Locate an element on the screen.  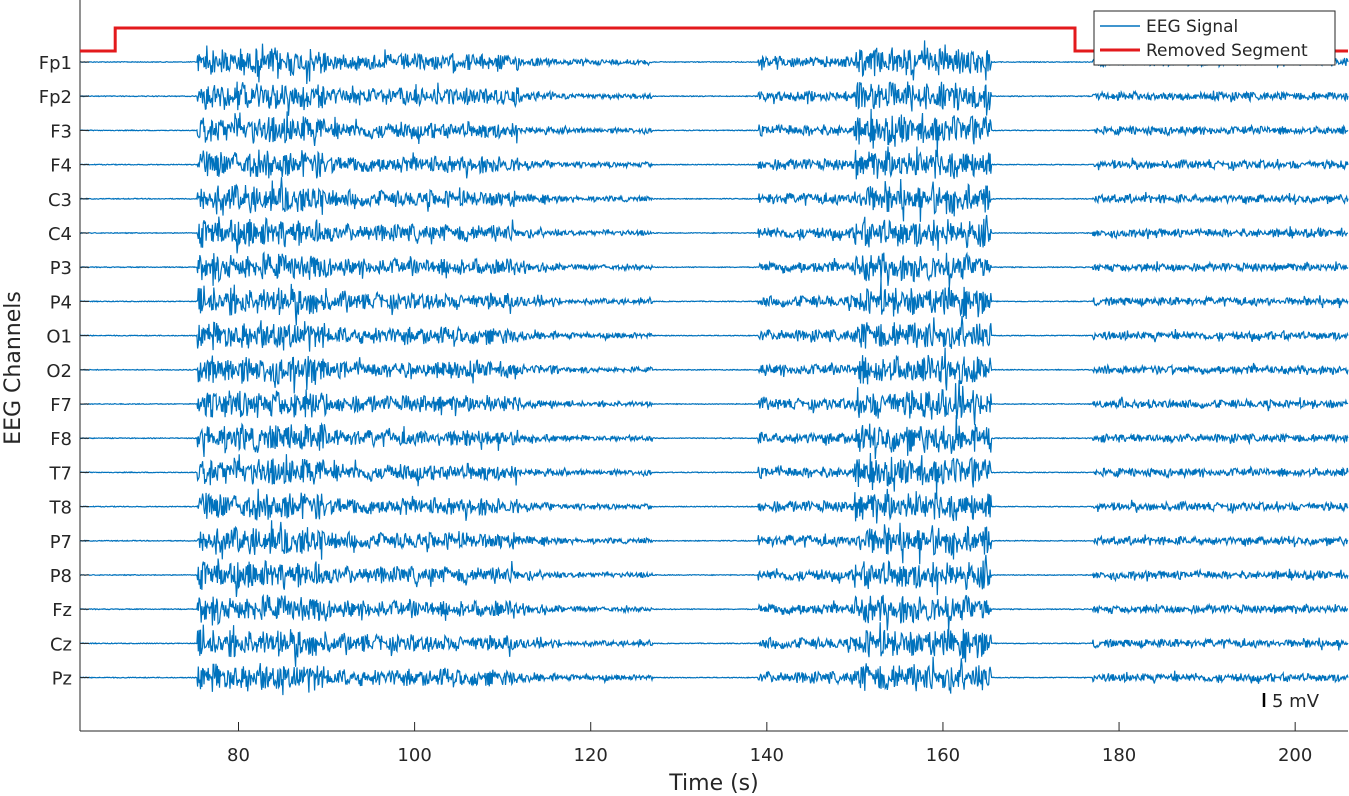
x-axis-label: Time (s) is located at coordinates (713, 783).